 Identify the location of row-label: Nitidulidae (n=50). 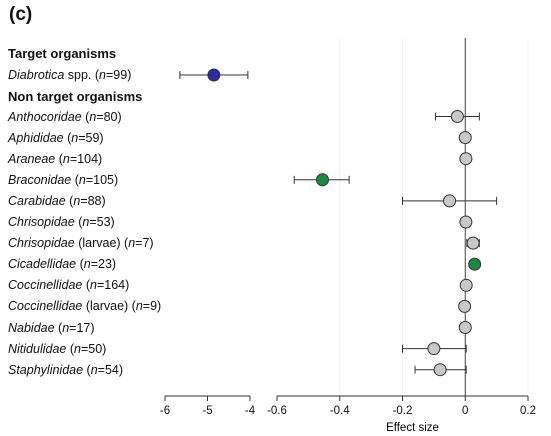
(57, 348).